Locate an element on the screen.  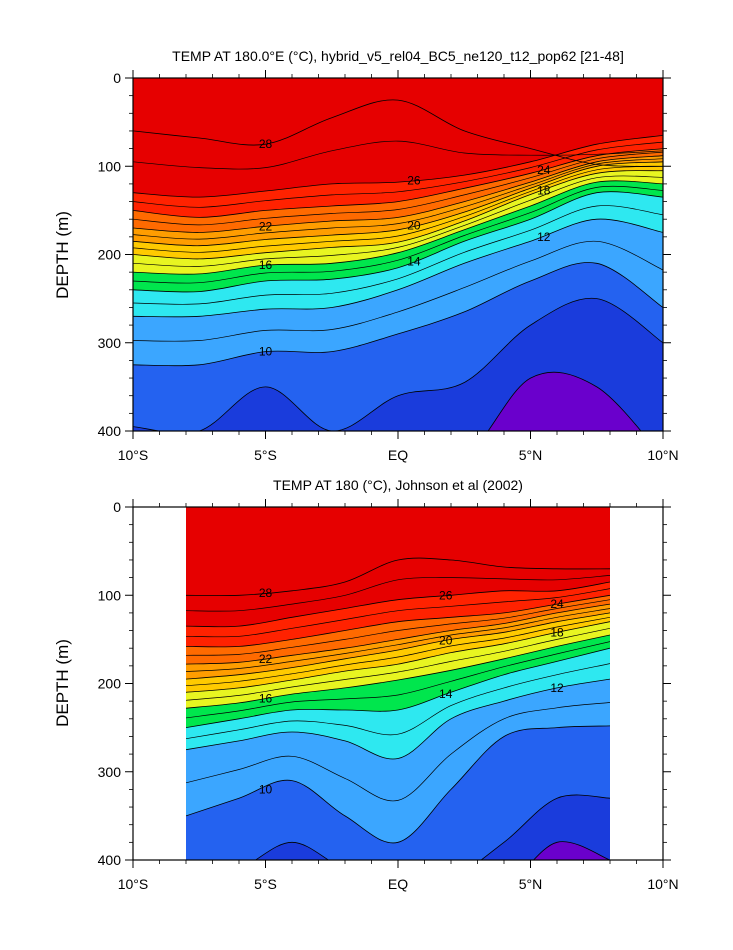
top-y-tick-label: 400 is located at coordinates (110, 431).